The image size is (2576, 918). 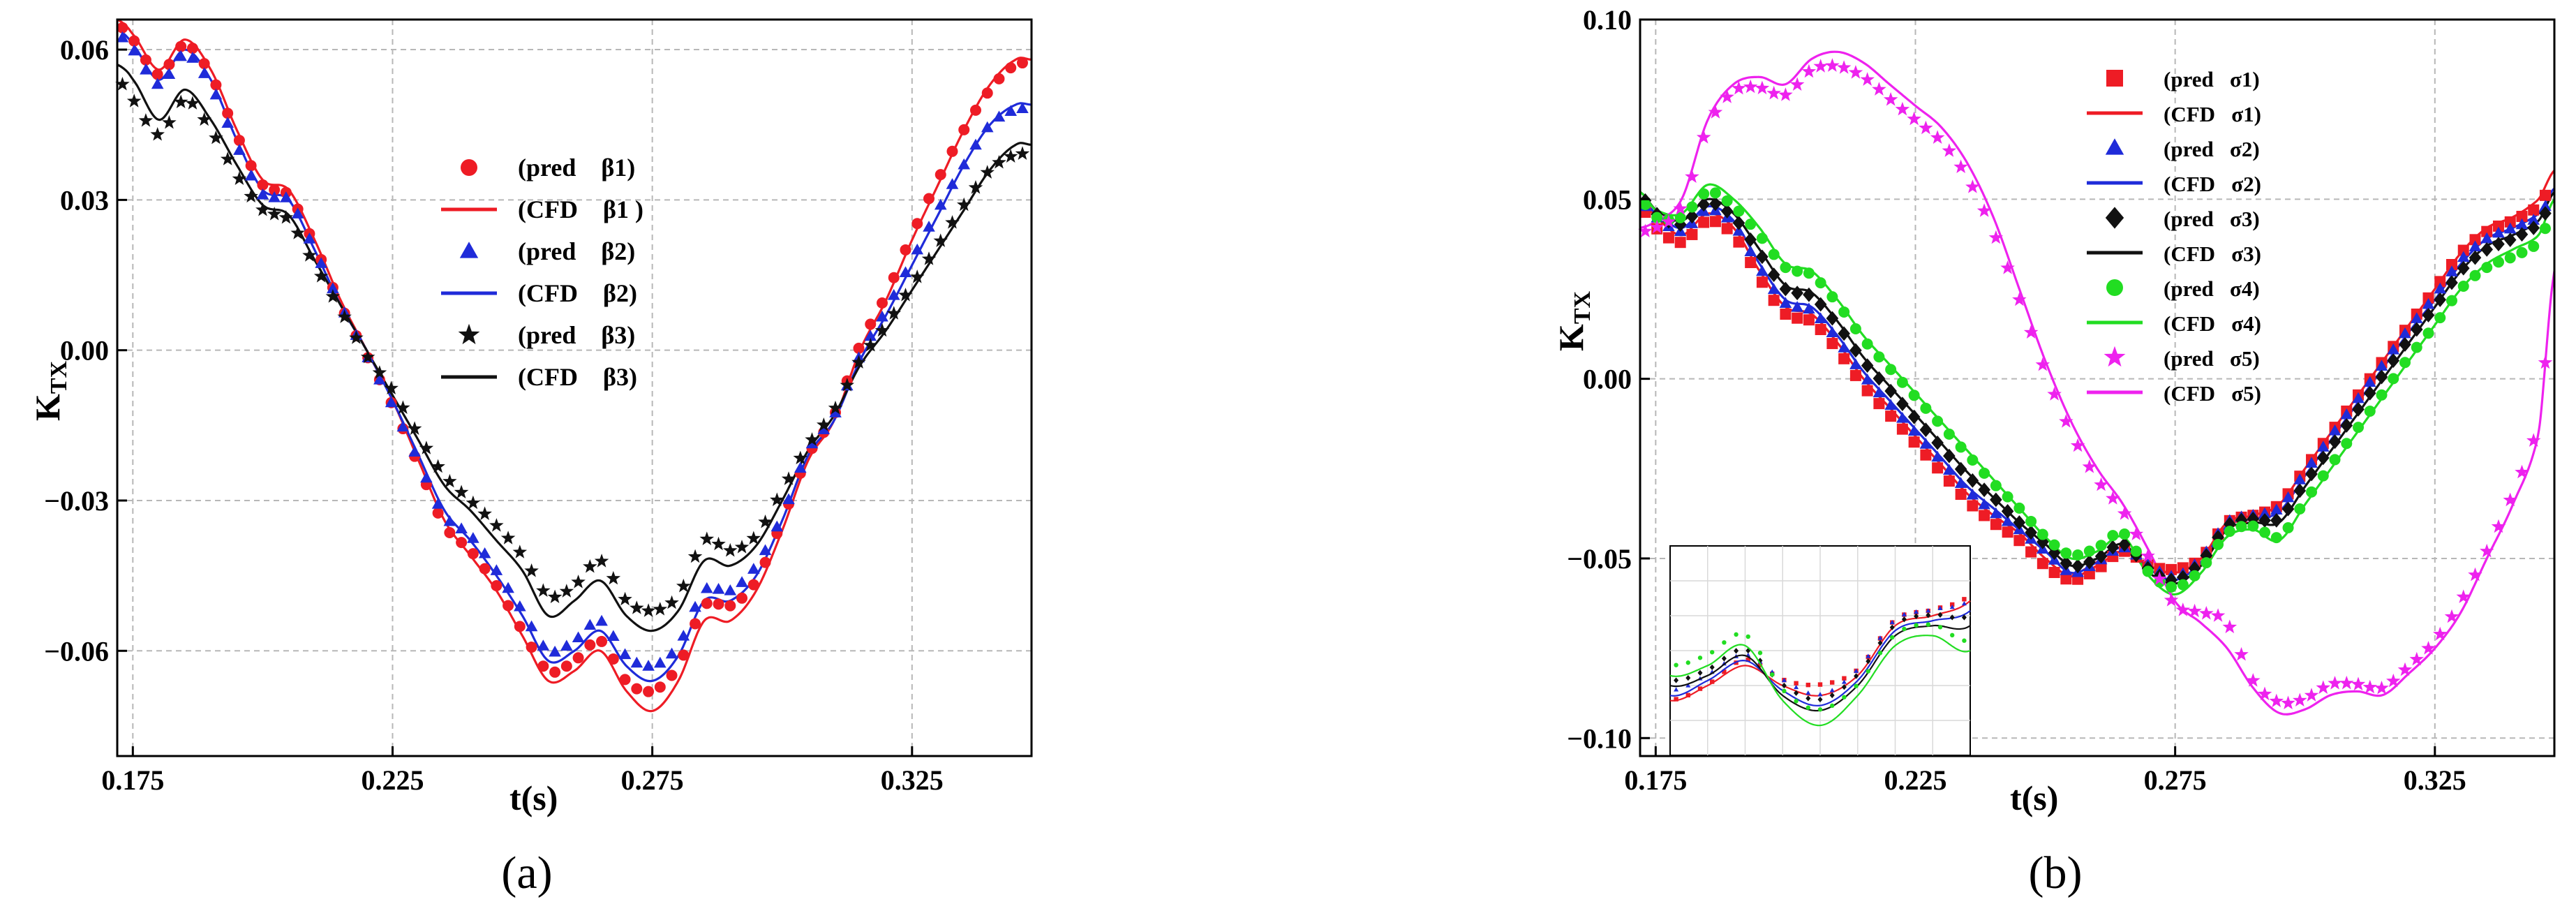 I want to click on legend-label-b-6: (pred σ4), so click(x=2212, y=288).